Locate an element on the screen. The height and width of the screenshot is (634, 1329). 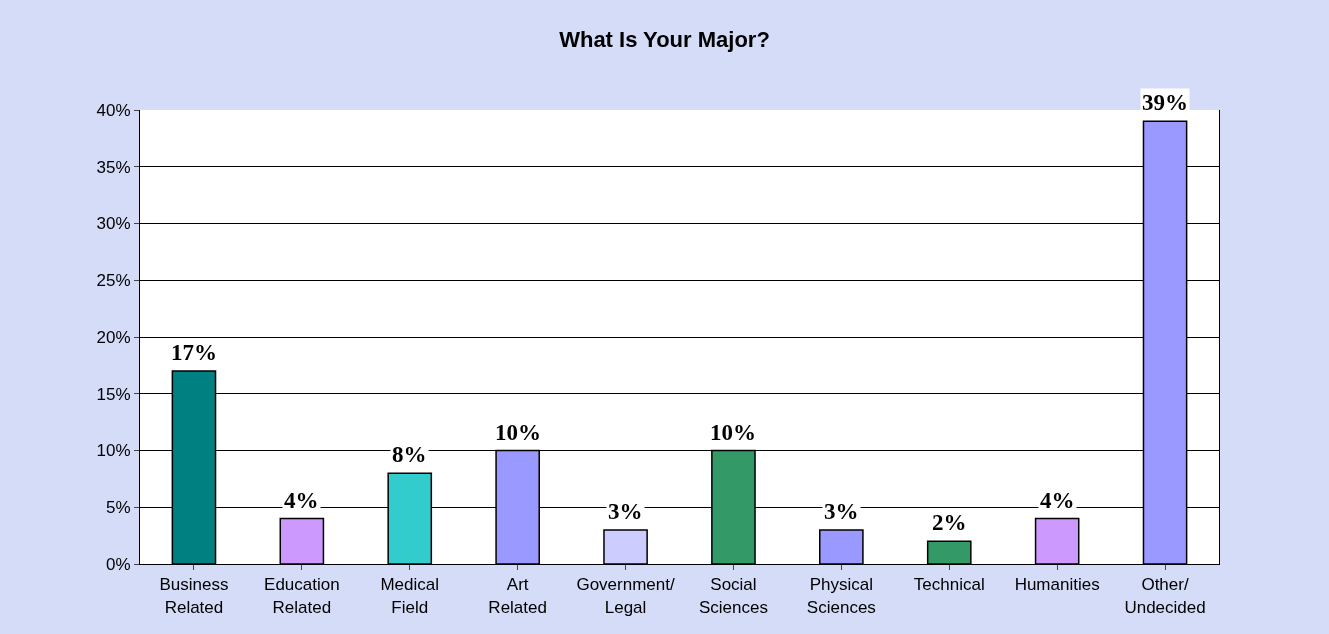
y-tick-label: 0% is located at coordinates (118, 564).